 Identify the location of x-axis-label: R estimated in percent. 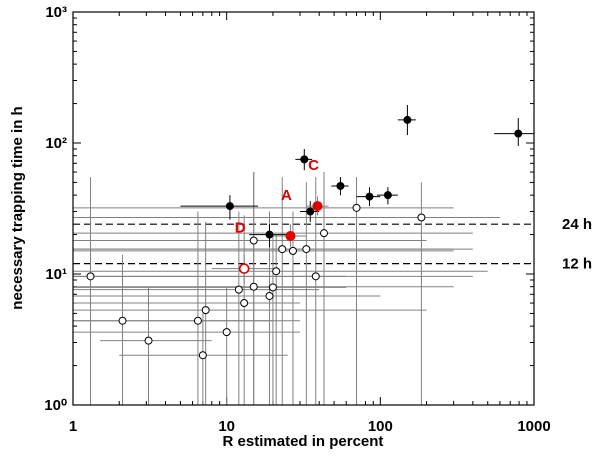
(303, 441).